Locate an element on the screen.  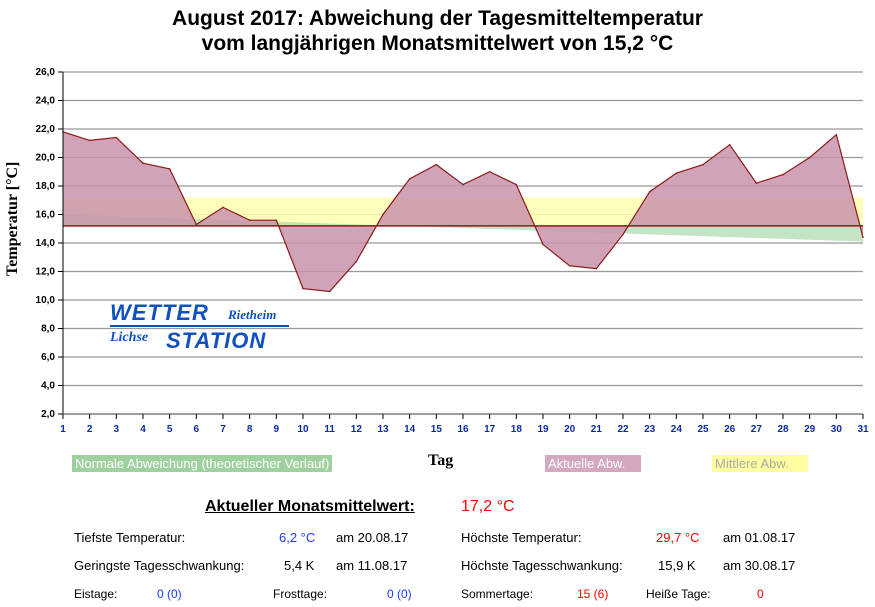
legend-actual: Aktuelle Abw. is located at coordinates (593, 463).